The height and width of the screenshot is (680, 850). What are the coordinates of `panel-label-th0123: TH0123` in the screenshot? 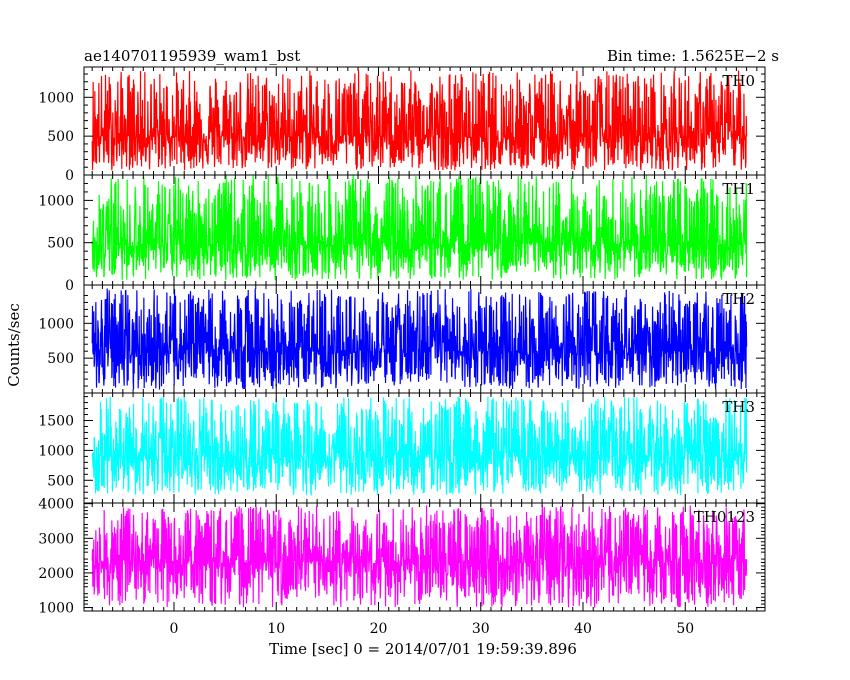 It's located at (724, 517).